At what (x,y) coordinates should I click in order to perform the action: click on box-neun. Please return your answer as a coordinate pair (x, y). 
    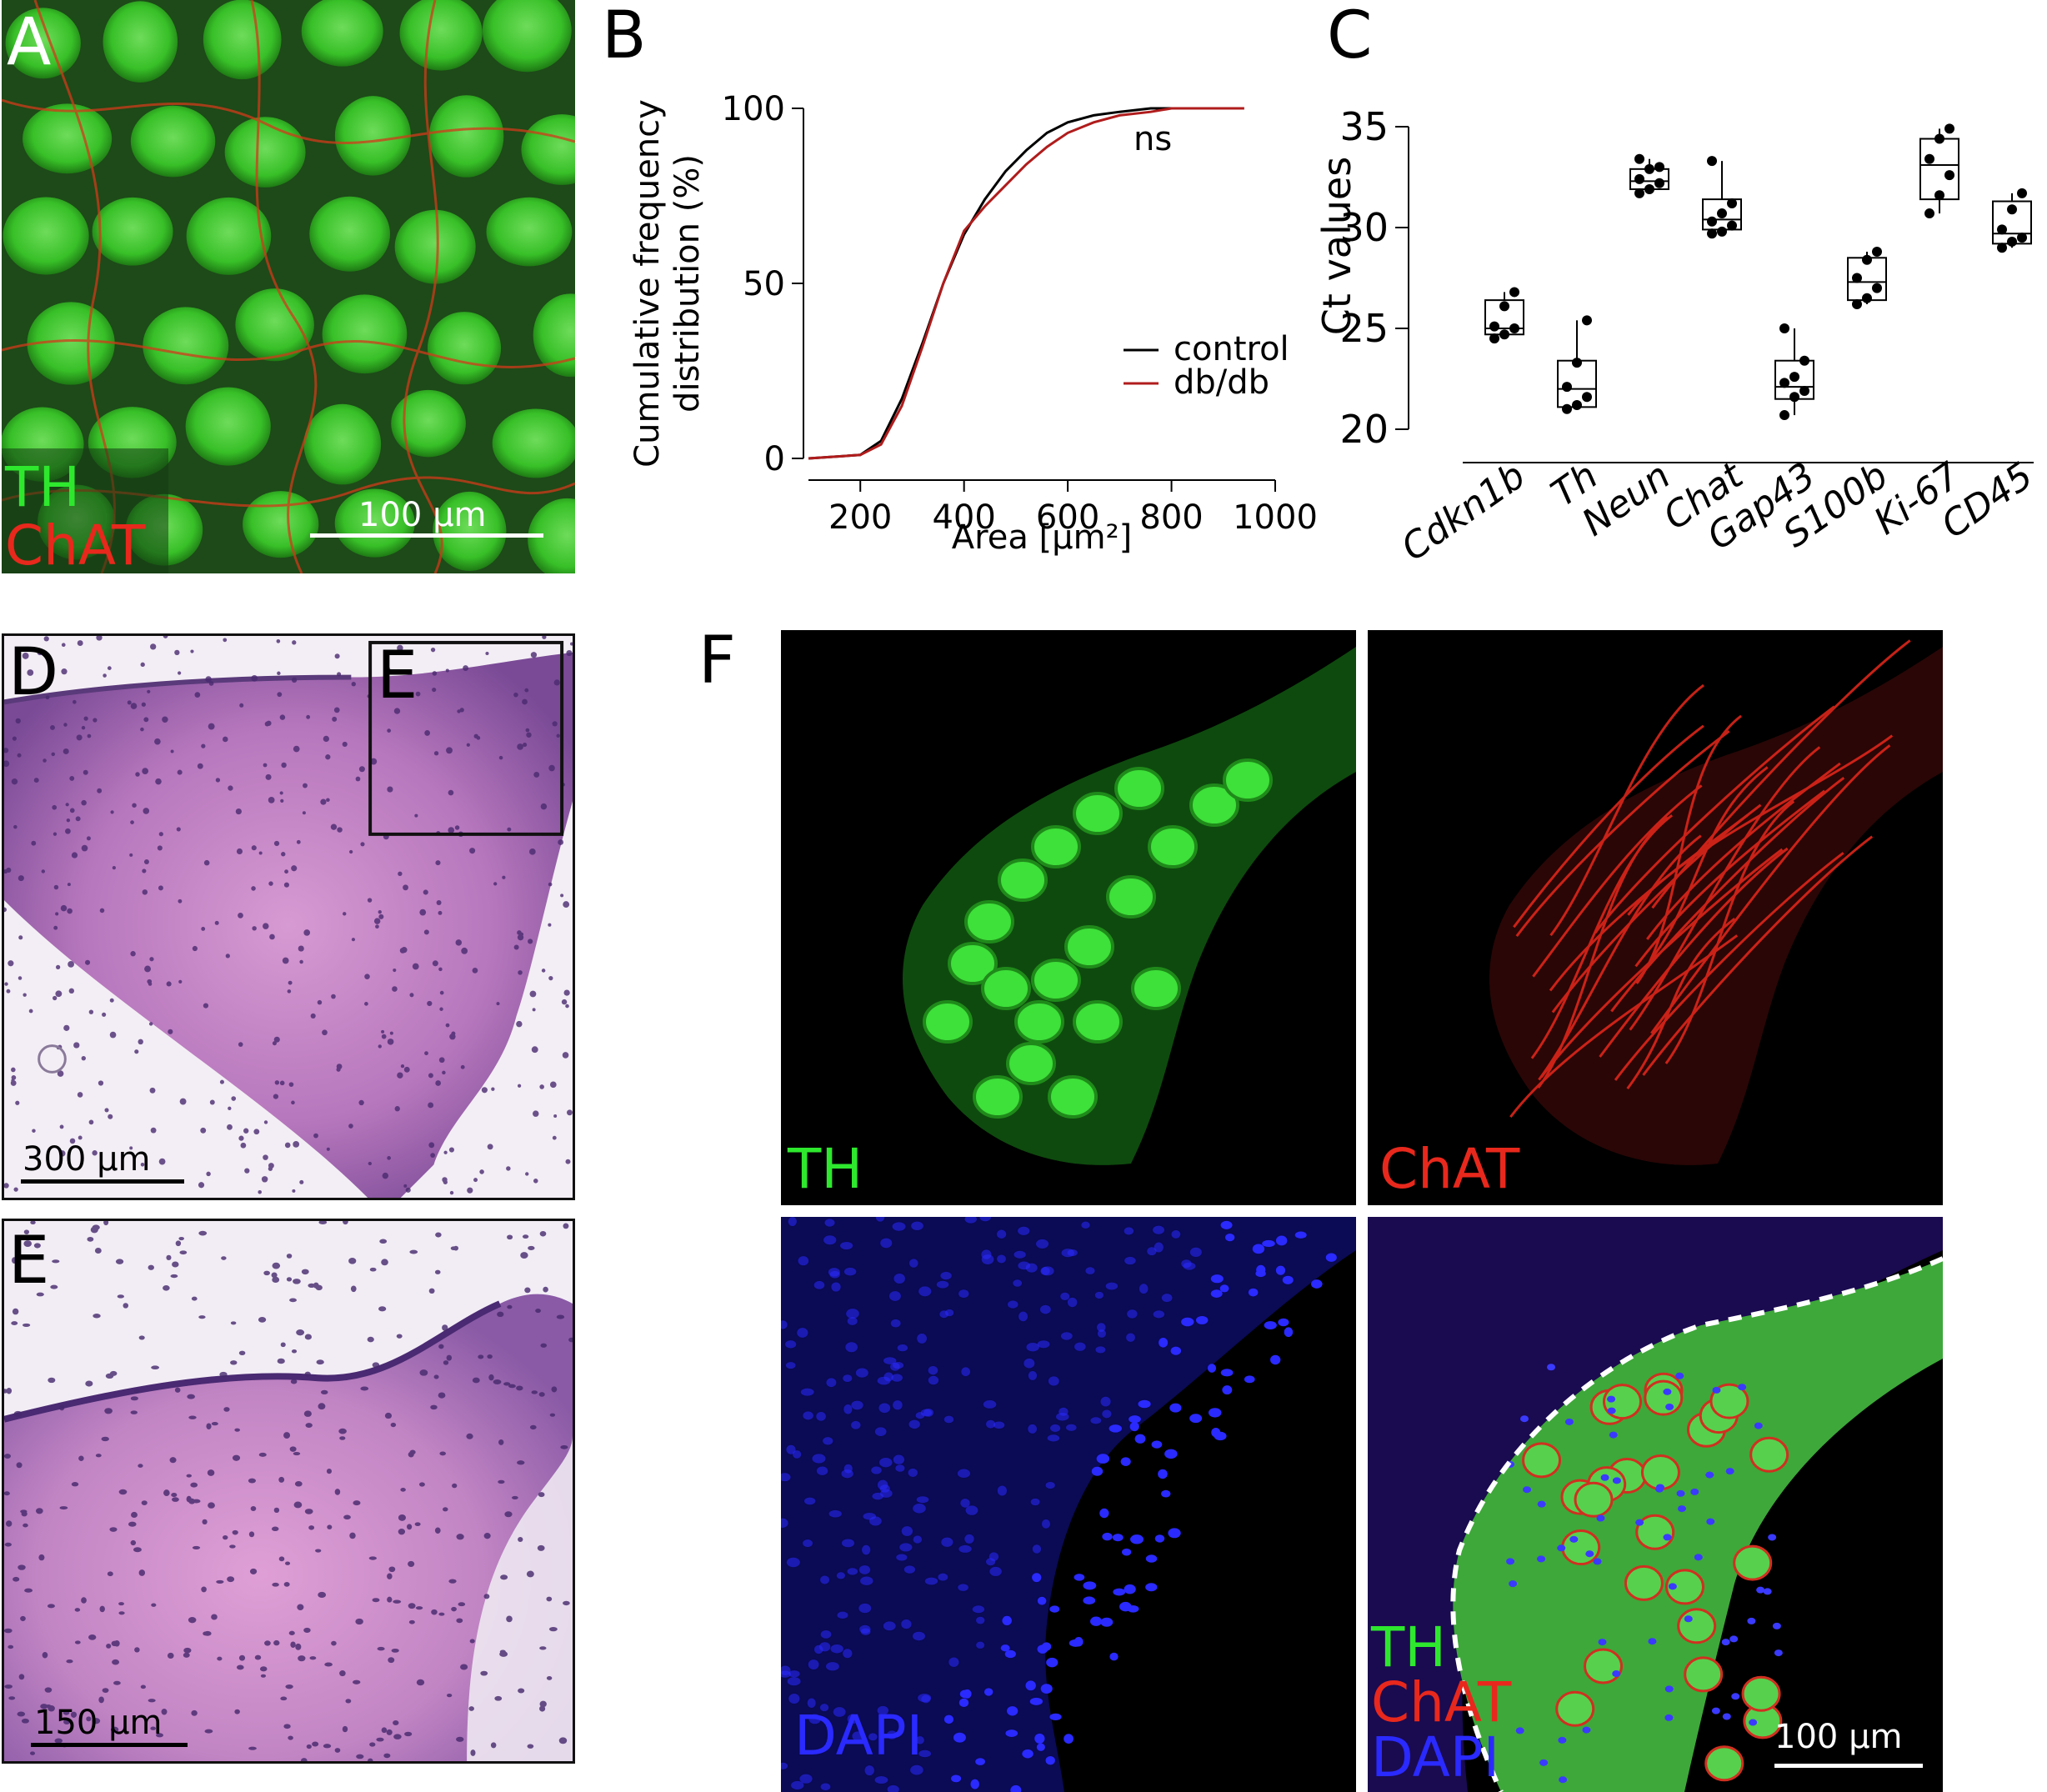
    Looking at the image, I should click on (1649, 176).